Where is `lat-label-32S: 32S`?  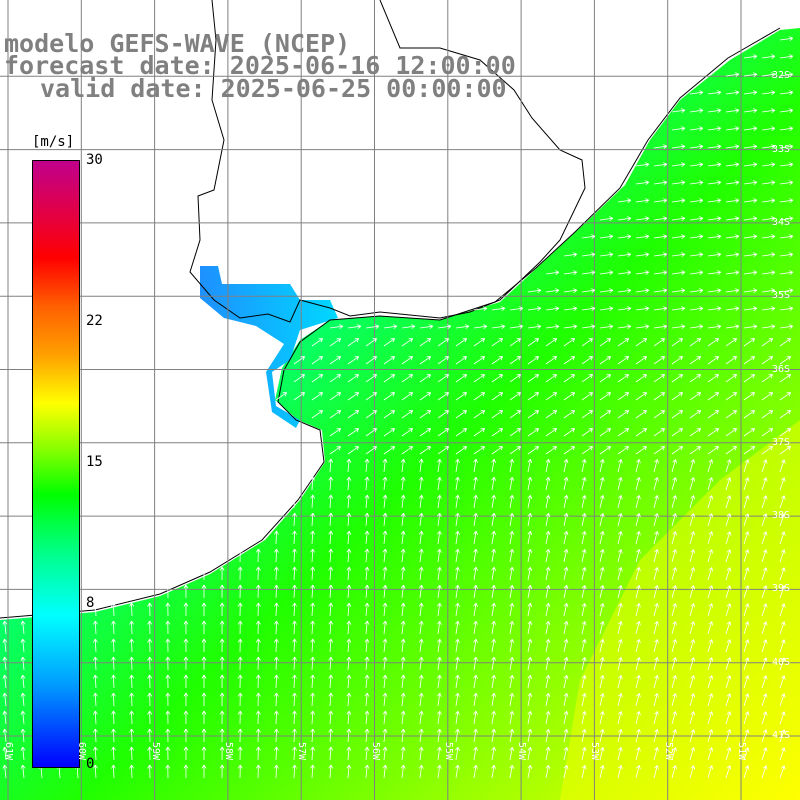
lat-label-32S: 32S is located at coordinates (781, 76).